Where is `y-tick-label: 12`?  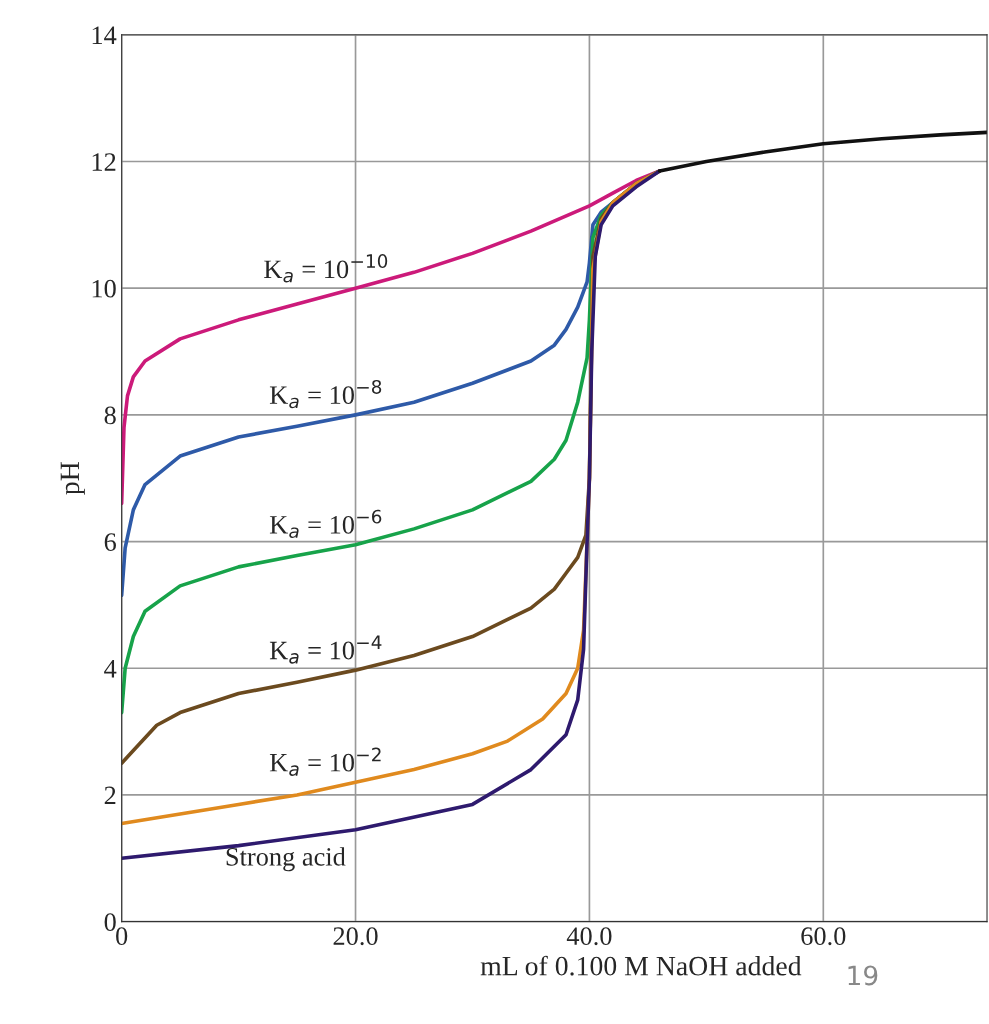 y-tick-label: 12 is located at coordinates (104, 162).